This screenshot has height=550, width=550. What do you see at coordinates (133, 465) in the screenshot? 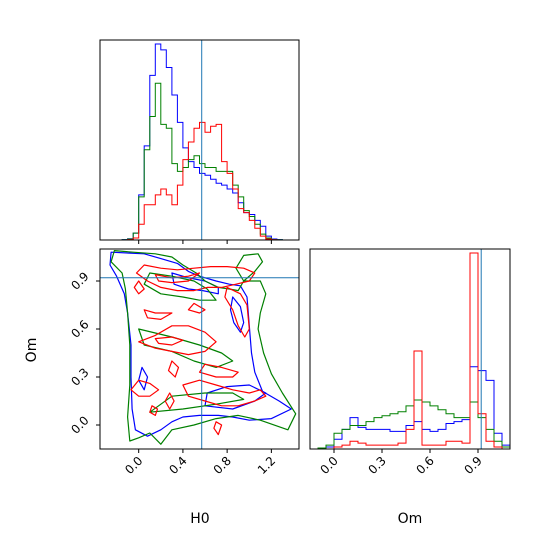
I see `h0-x-tick-label: 0.0` at bounding box center [133, 465].